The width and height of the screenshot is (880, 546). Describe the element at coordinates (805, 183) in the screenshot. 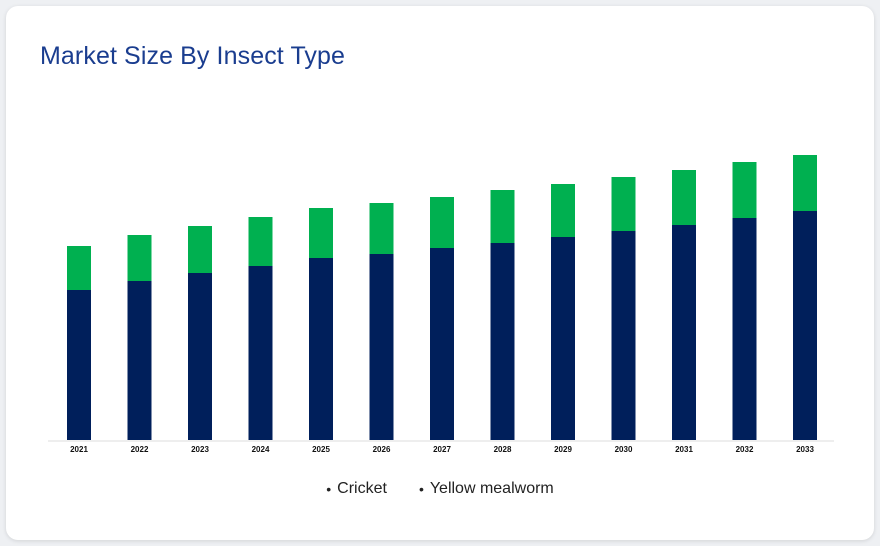

I see `bar-yellow-mealworm-2033` at that location.